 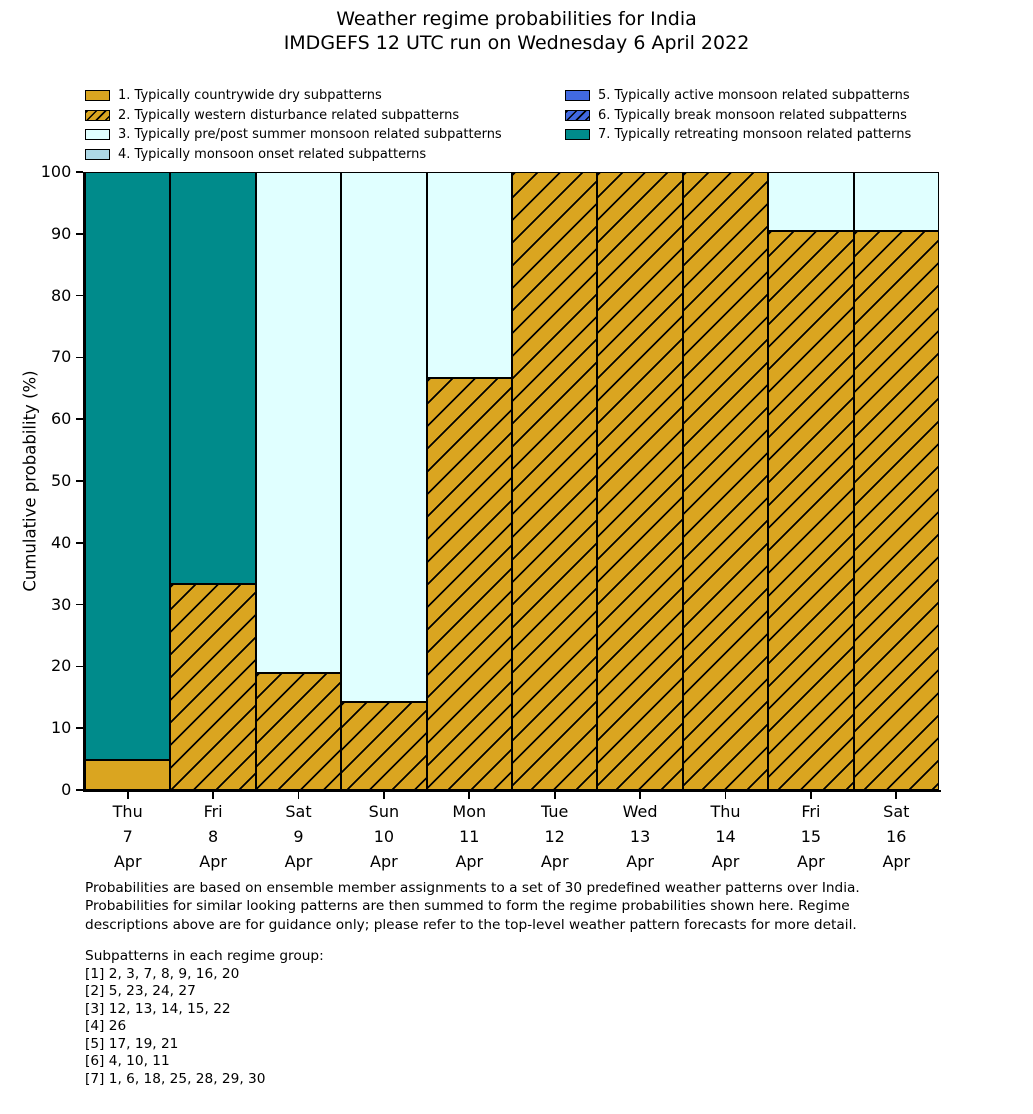 I want to click on x-tick-label: Sat 16 Apr, so click(x=896, y=836).